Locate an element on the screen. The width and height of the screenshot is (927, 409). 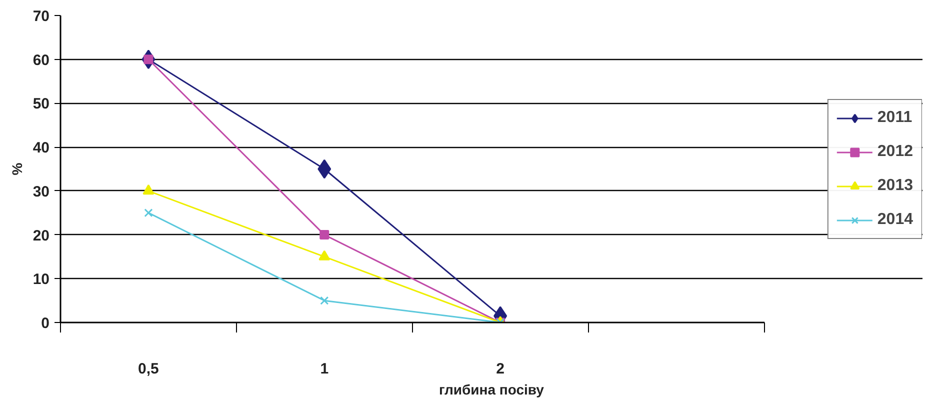
y-tick-label: 40 is located at coordinates (41, 148).